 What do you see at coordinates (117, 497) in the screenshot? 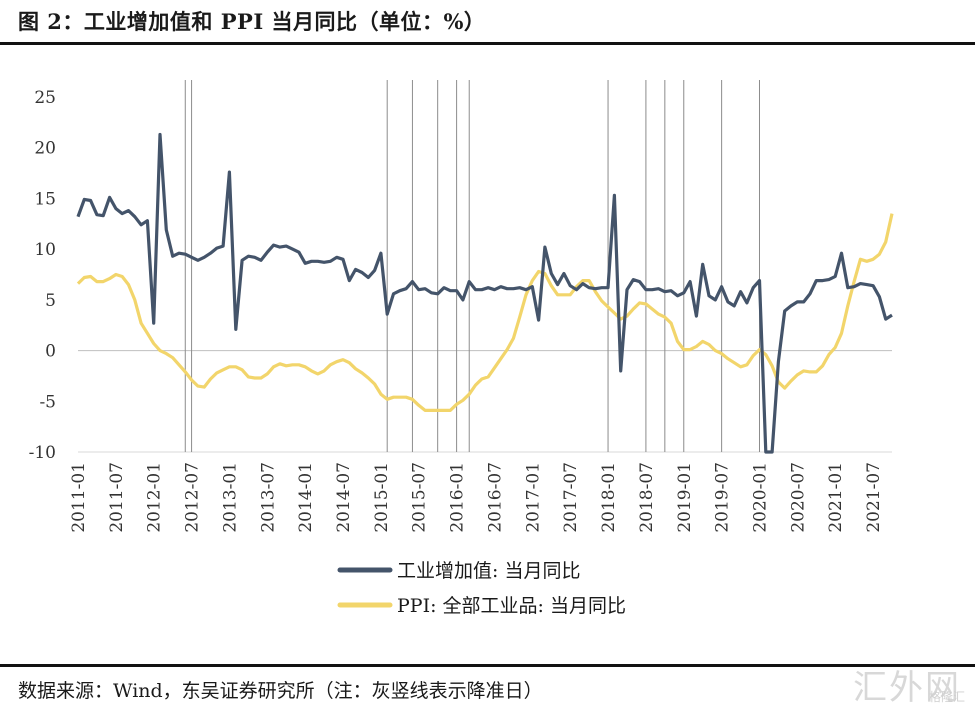
I see `x-tick-label: 2011-07` at bounding box center [117, 497].